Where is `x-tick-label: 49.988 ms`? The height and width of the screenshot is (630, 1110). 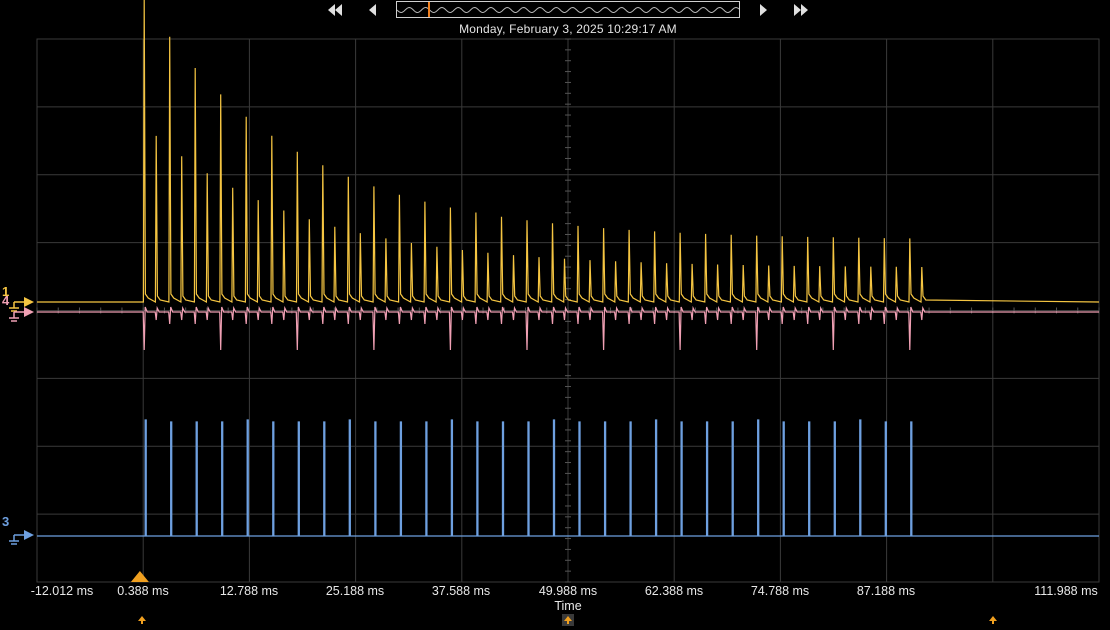 x-tick-label: 49.988 ms is located at coordinates (568, 591).